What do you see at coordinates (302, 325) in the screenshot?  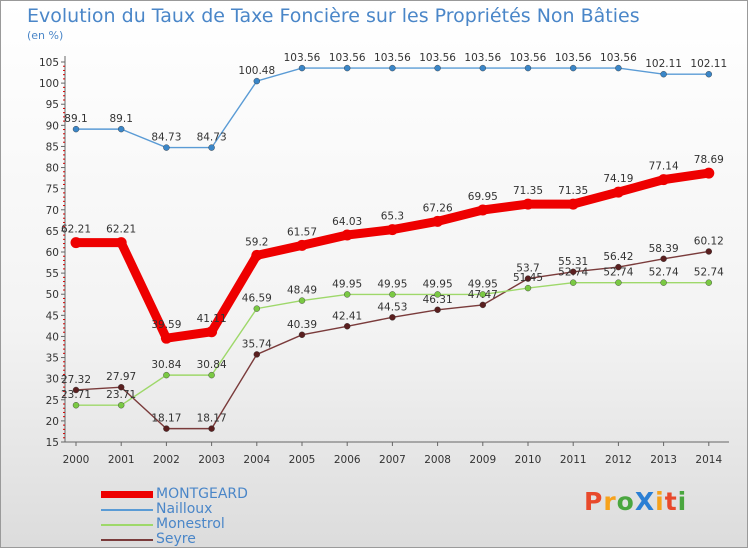 I see `data-label-seyre: 40.39` at bounding box center [302, 325].